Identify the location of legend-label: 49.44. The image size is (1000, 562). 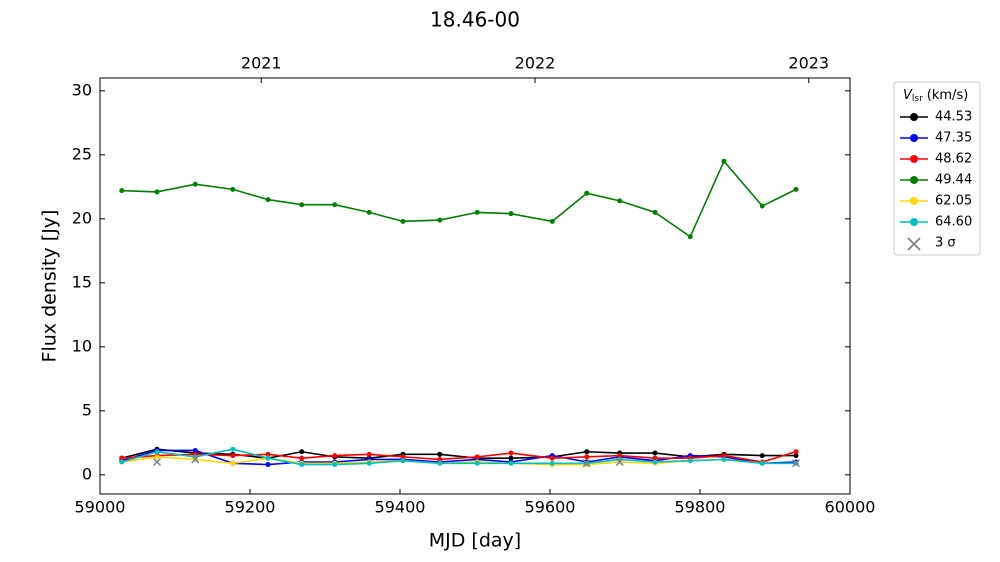
(953, 180).